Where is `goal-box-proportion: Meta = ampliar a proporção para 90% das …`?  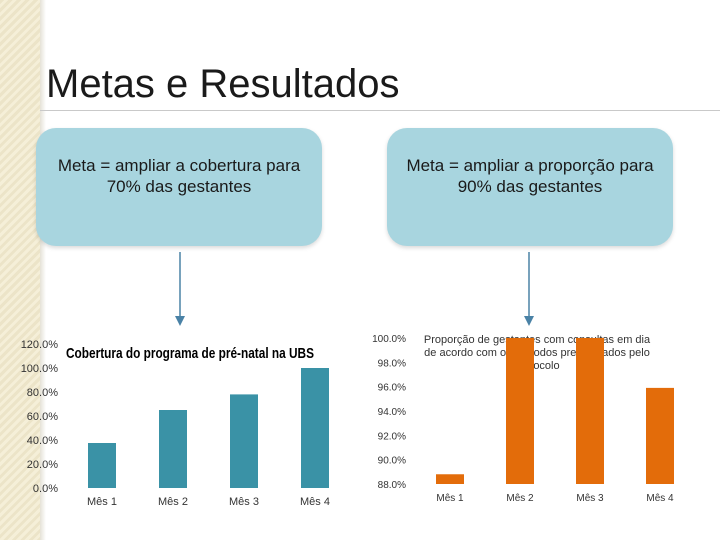
goal-box-proportion: Meta = ampliar a proporção para 90% das … is located at coordinates (530, 187).